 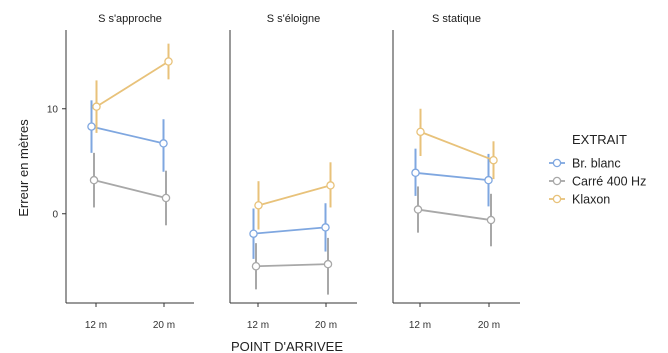 I want to click on legend: Br. blanc Carré 400 Hz Klaxon, so click(x=597, y=182).